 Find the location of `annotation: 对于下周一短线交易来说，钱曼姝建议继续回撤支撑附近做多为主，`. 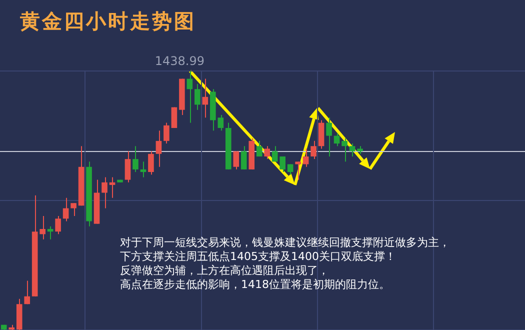

annotation: 对于下周一短线交易来说，钱曼姝建议继续回撤支撑附近做多为主， is located at coordinates (285, 243).